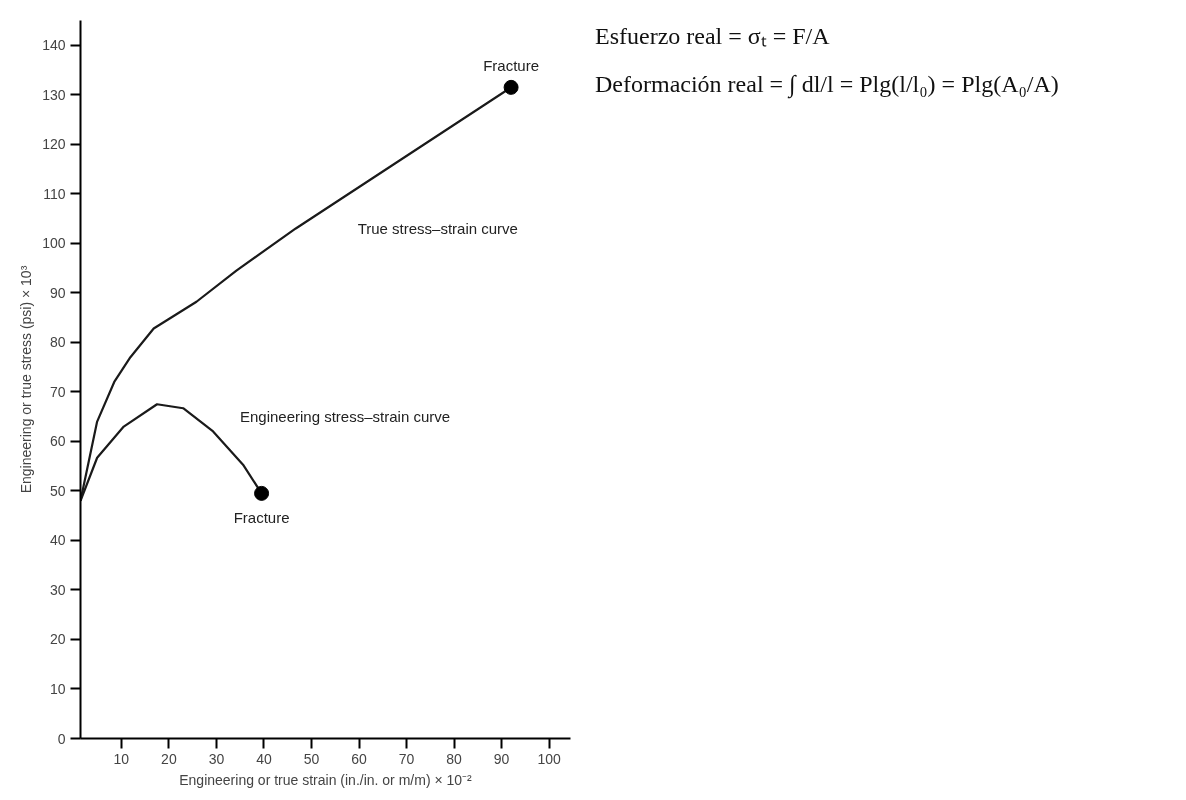 The image size is (1186, 800). I want to click on x-tick-label: 70, so click(406, 758).